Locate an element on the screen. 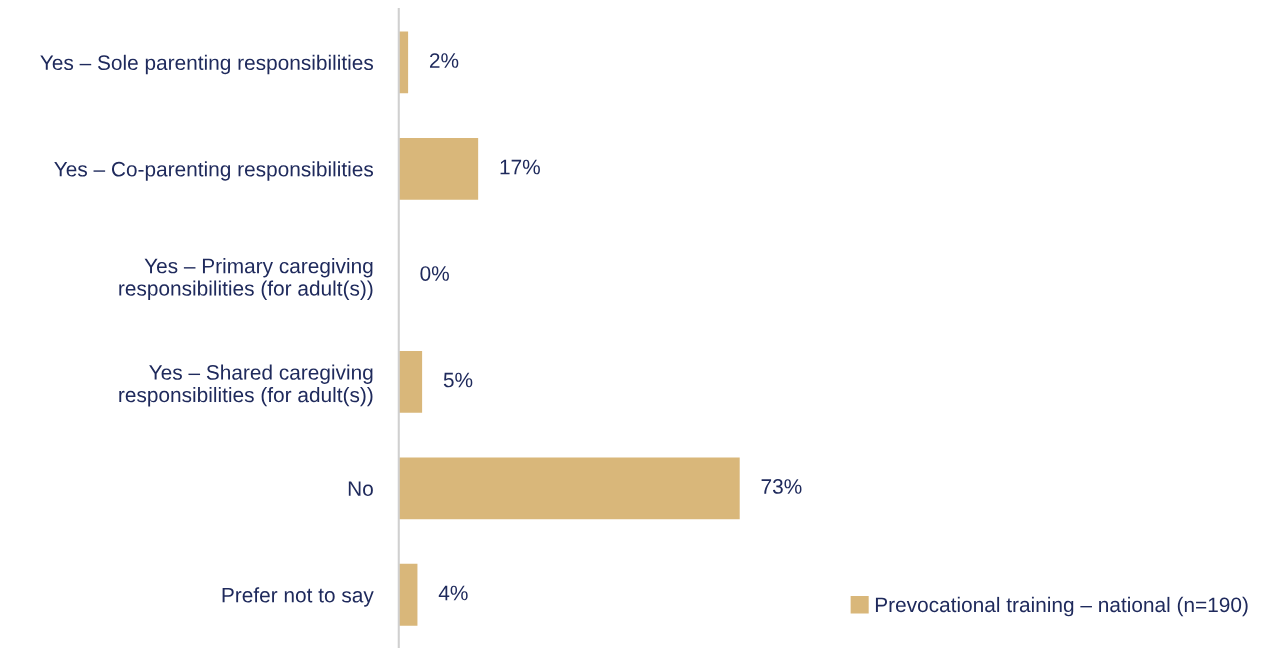 The height and width of the screenshot is (648, 1274). data-label: 0% is located at coordinates (434, 273).